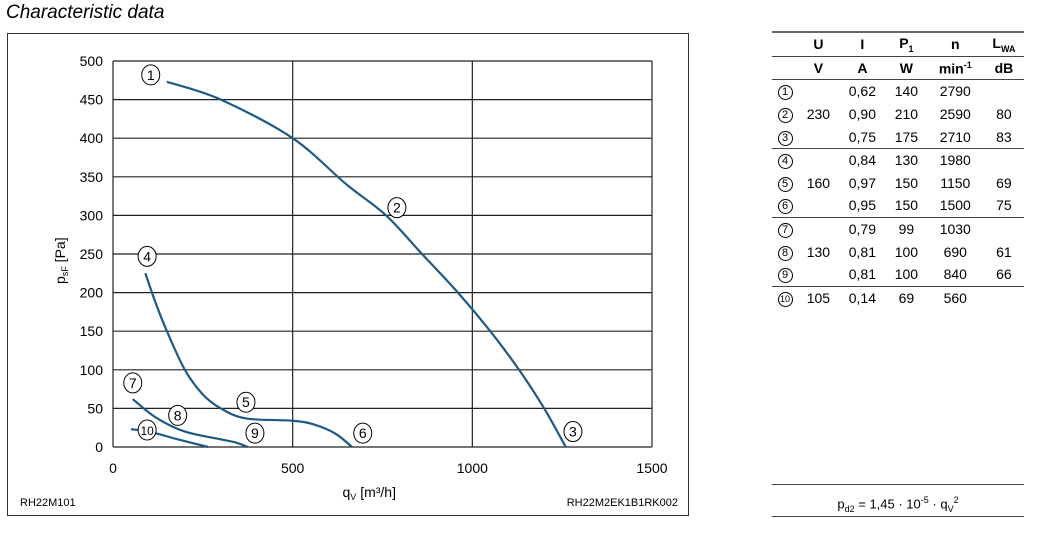 This screenshot has width=1043, height=534. What do you see at coordinates (369, 493) in the screenshot?
I see `x-axis-label: qV [m³/h]` at bounding box center [369, 493].